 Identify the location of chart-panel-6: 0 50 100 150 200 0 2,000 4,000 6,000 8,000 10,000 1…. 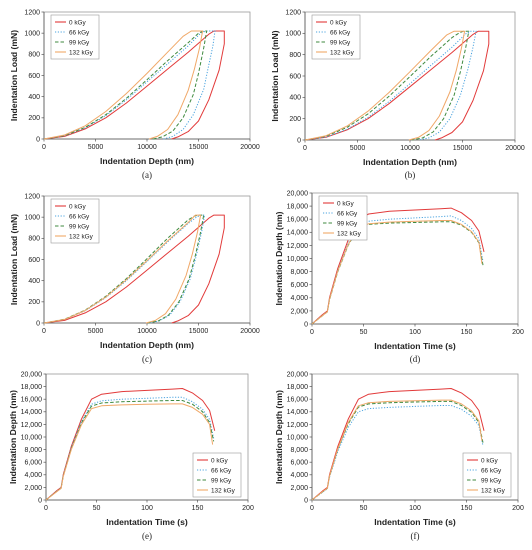
(399, 456).